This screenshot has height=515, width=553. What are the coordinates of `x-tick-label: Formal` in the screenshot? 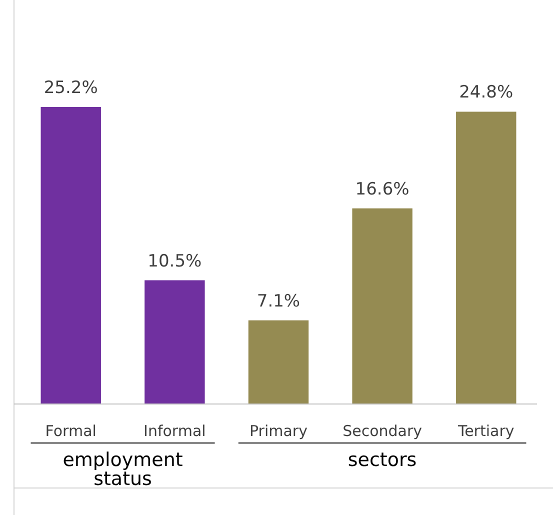 It's located at (70, 431).